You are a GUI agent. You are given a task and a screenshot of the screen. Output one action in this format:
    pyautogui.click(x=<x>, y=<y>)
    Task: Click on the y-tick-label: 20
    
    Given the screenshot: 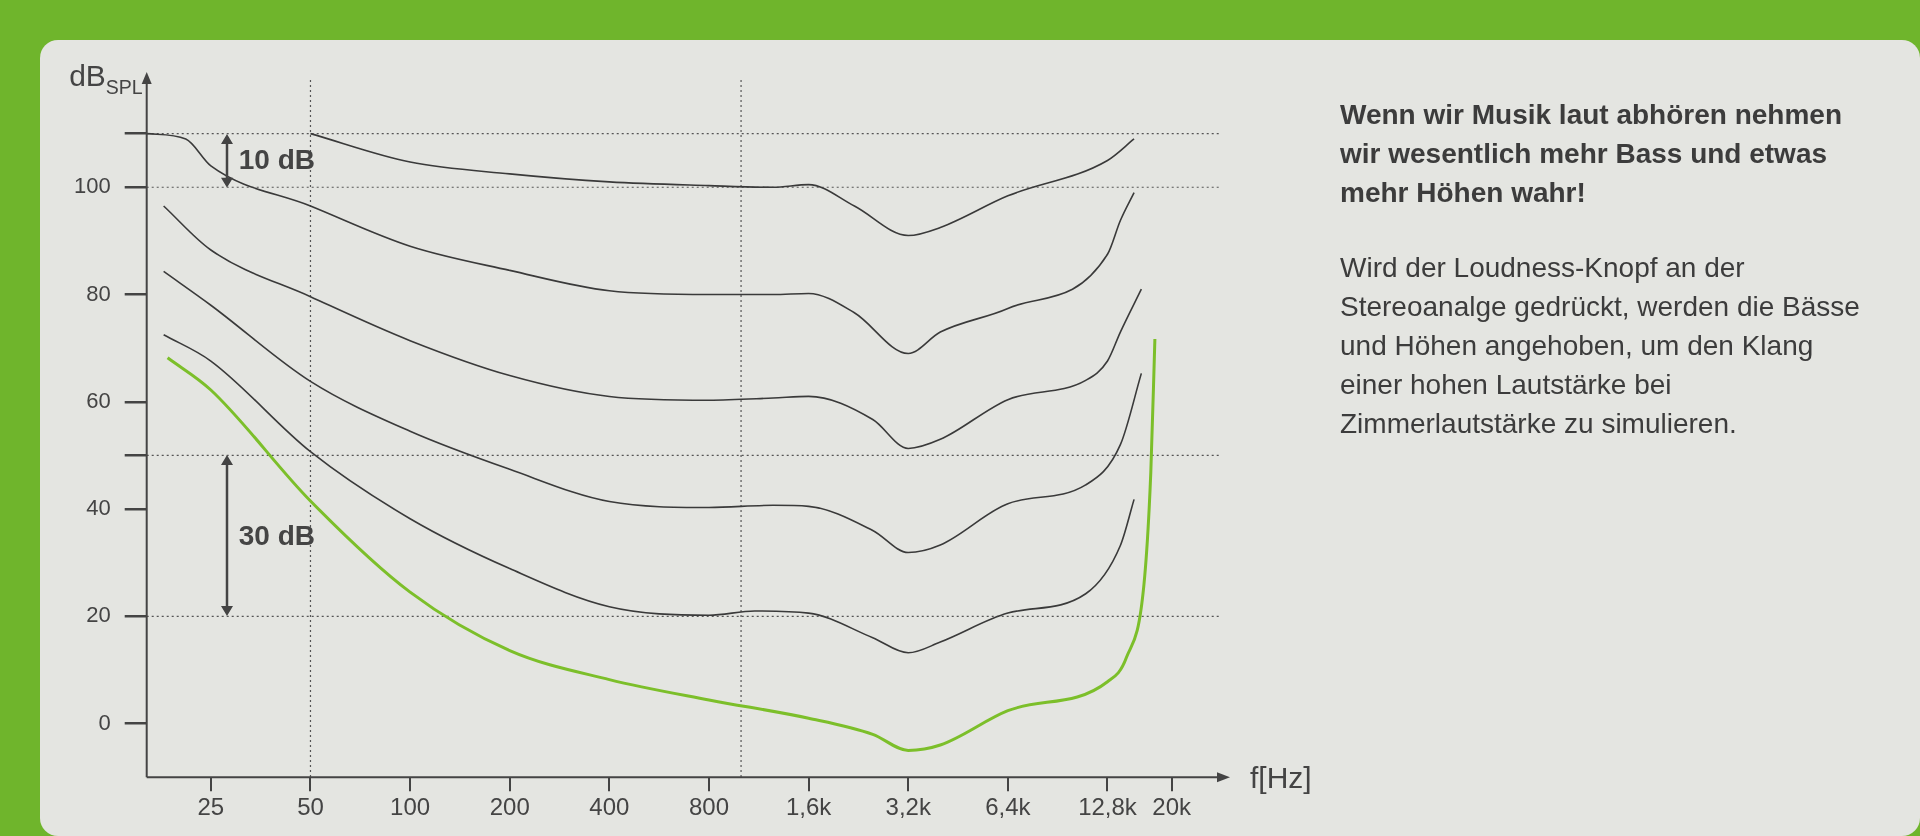 What is the action you would take?
    pyautogui.click(x=98, y=615)
    